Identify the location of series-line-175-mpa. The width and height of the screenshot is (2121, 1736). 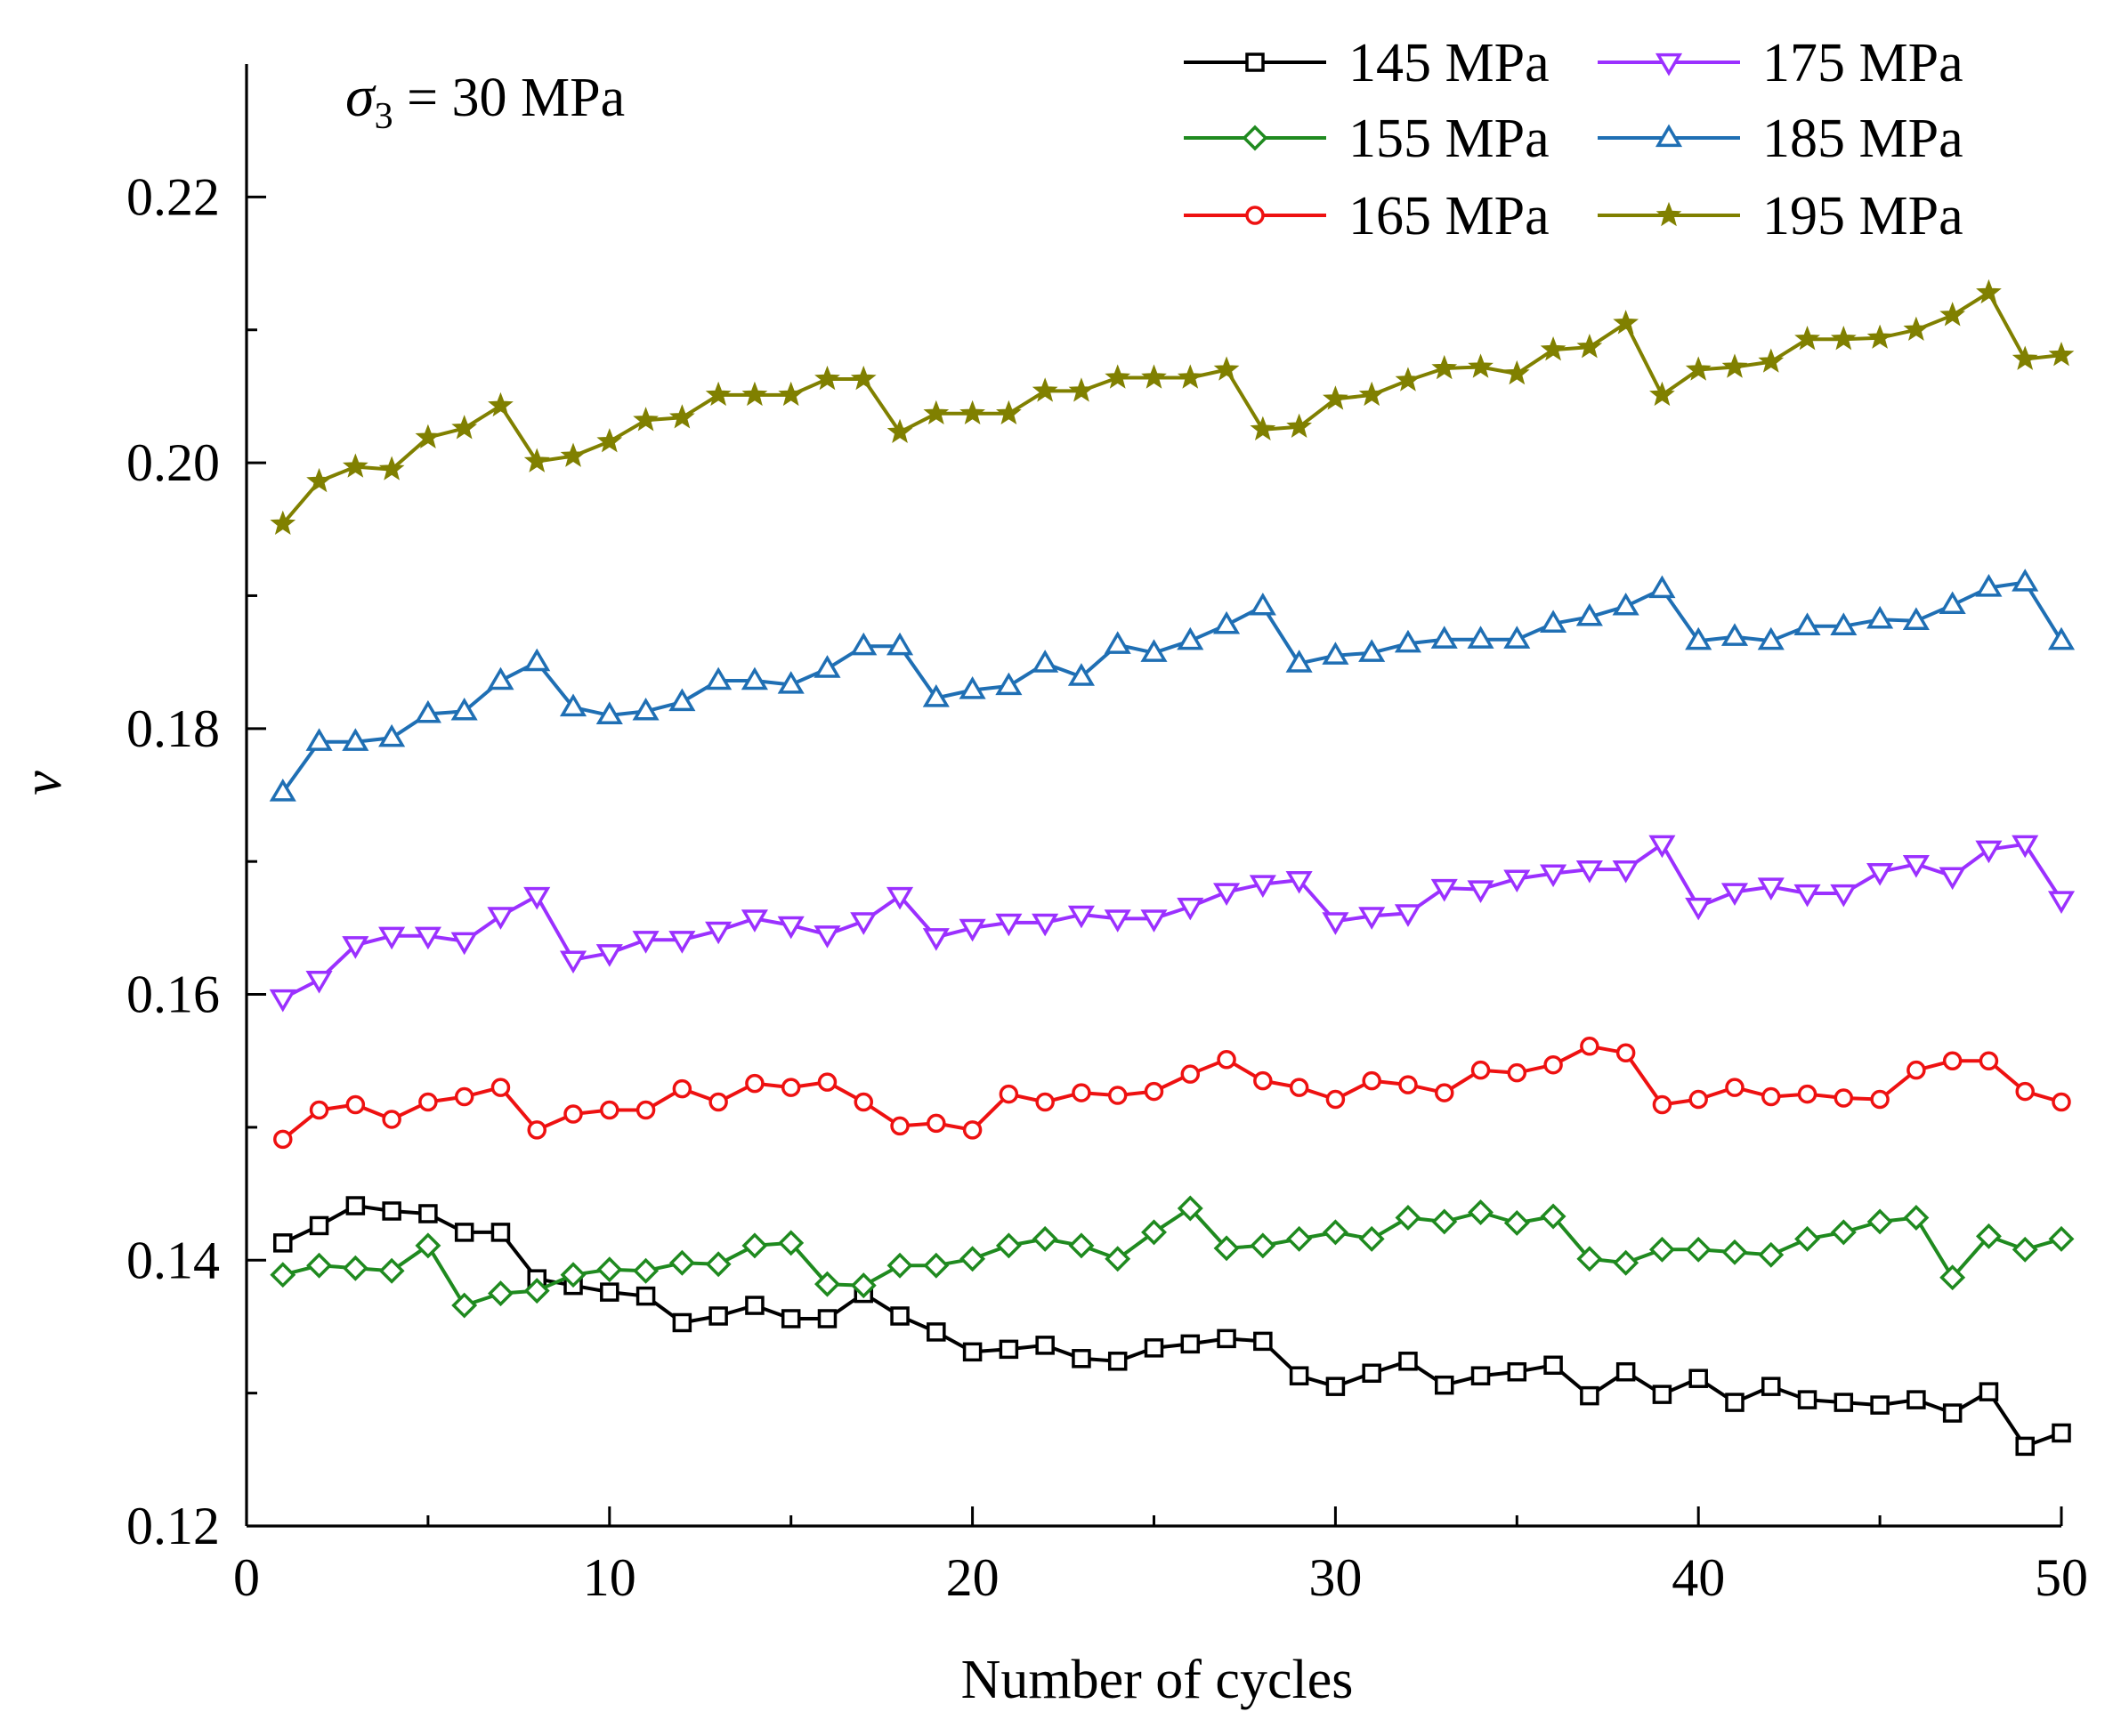
(1172, 921).